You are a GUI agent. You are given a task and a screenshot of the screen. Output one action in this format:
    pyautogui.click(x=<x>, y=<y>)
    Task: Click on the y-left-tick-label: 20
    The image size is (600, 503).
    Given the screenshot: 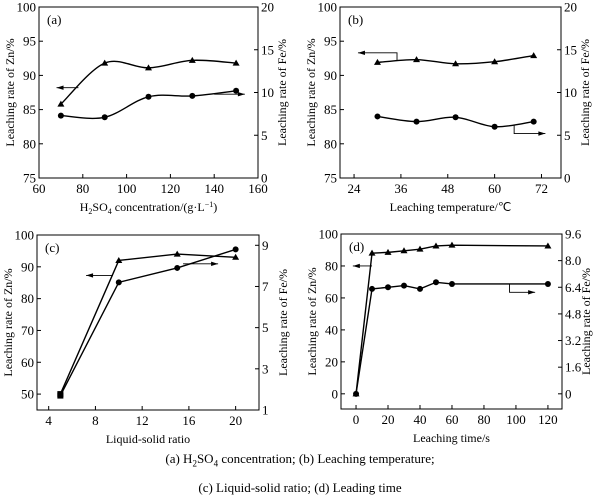 What is the action you would take?
    pyautogui.click(x=331, y=361)
    